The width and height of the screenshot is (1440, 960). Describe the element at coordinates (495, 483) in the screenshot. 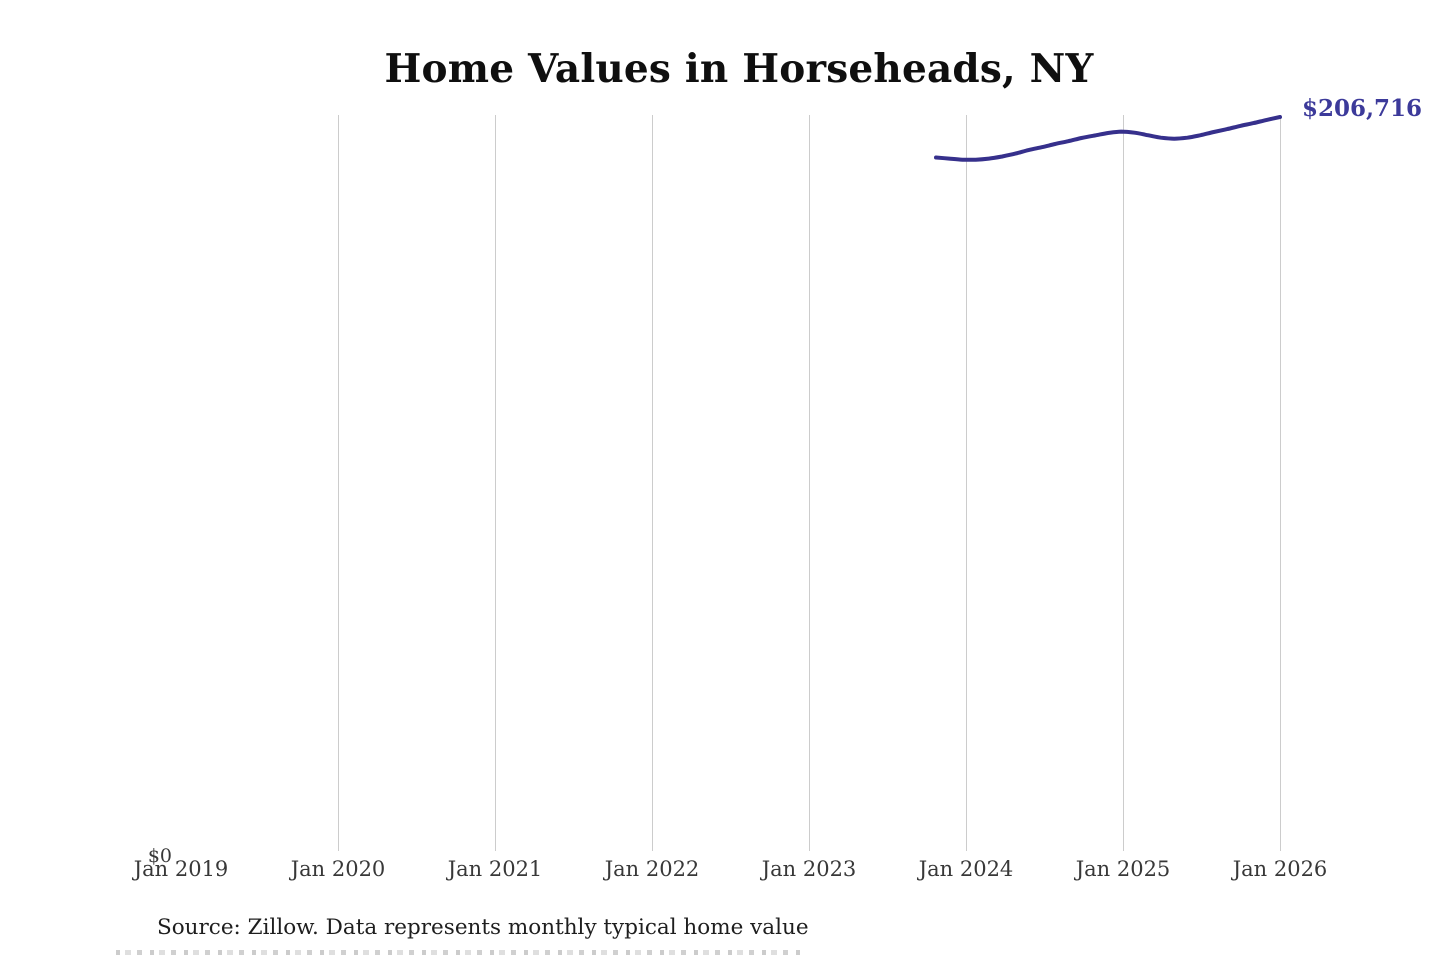

I see `gridline-jan-2021` at that location.